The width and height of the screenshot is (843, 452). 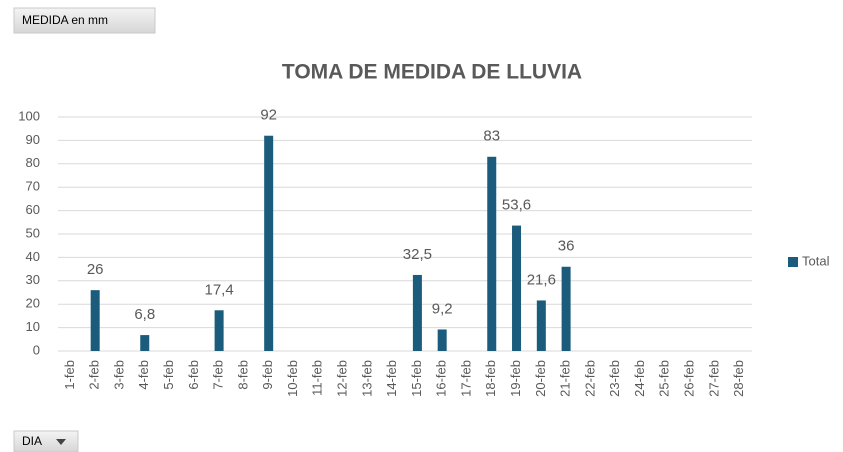 I want to click on y-tick-label: 80, so click(x=33, y=162).